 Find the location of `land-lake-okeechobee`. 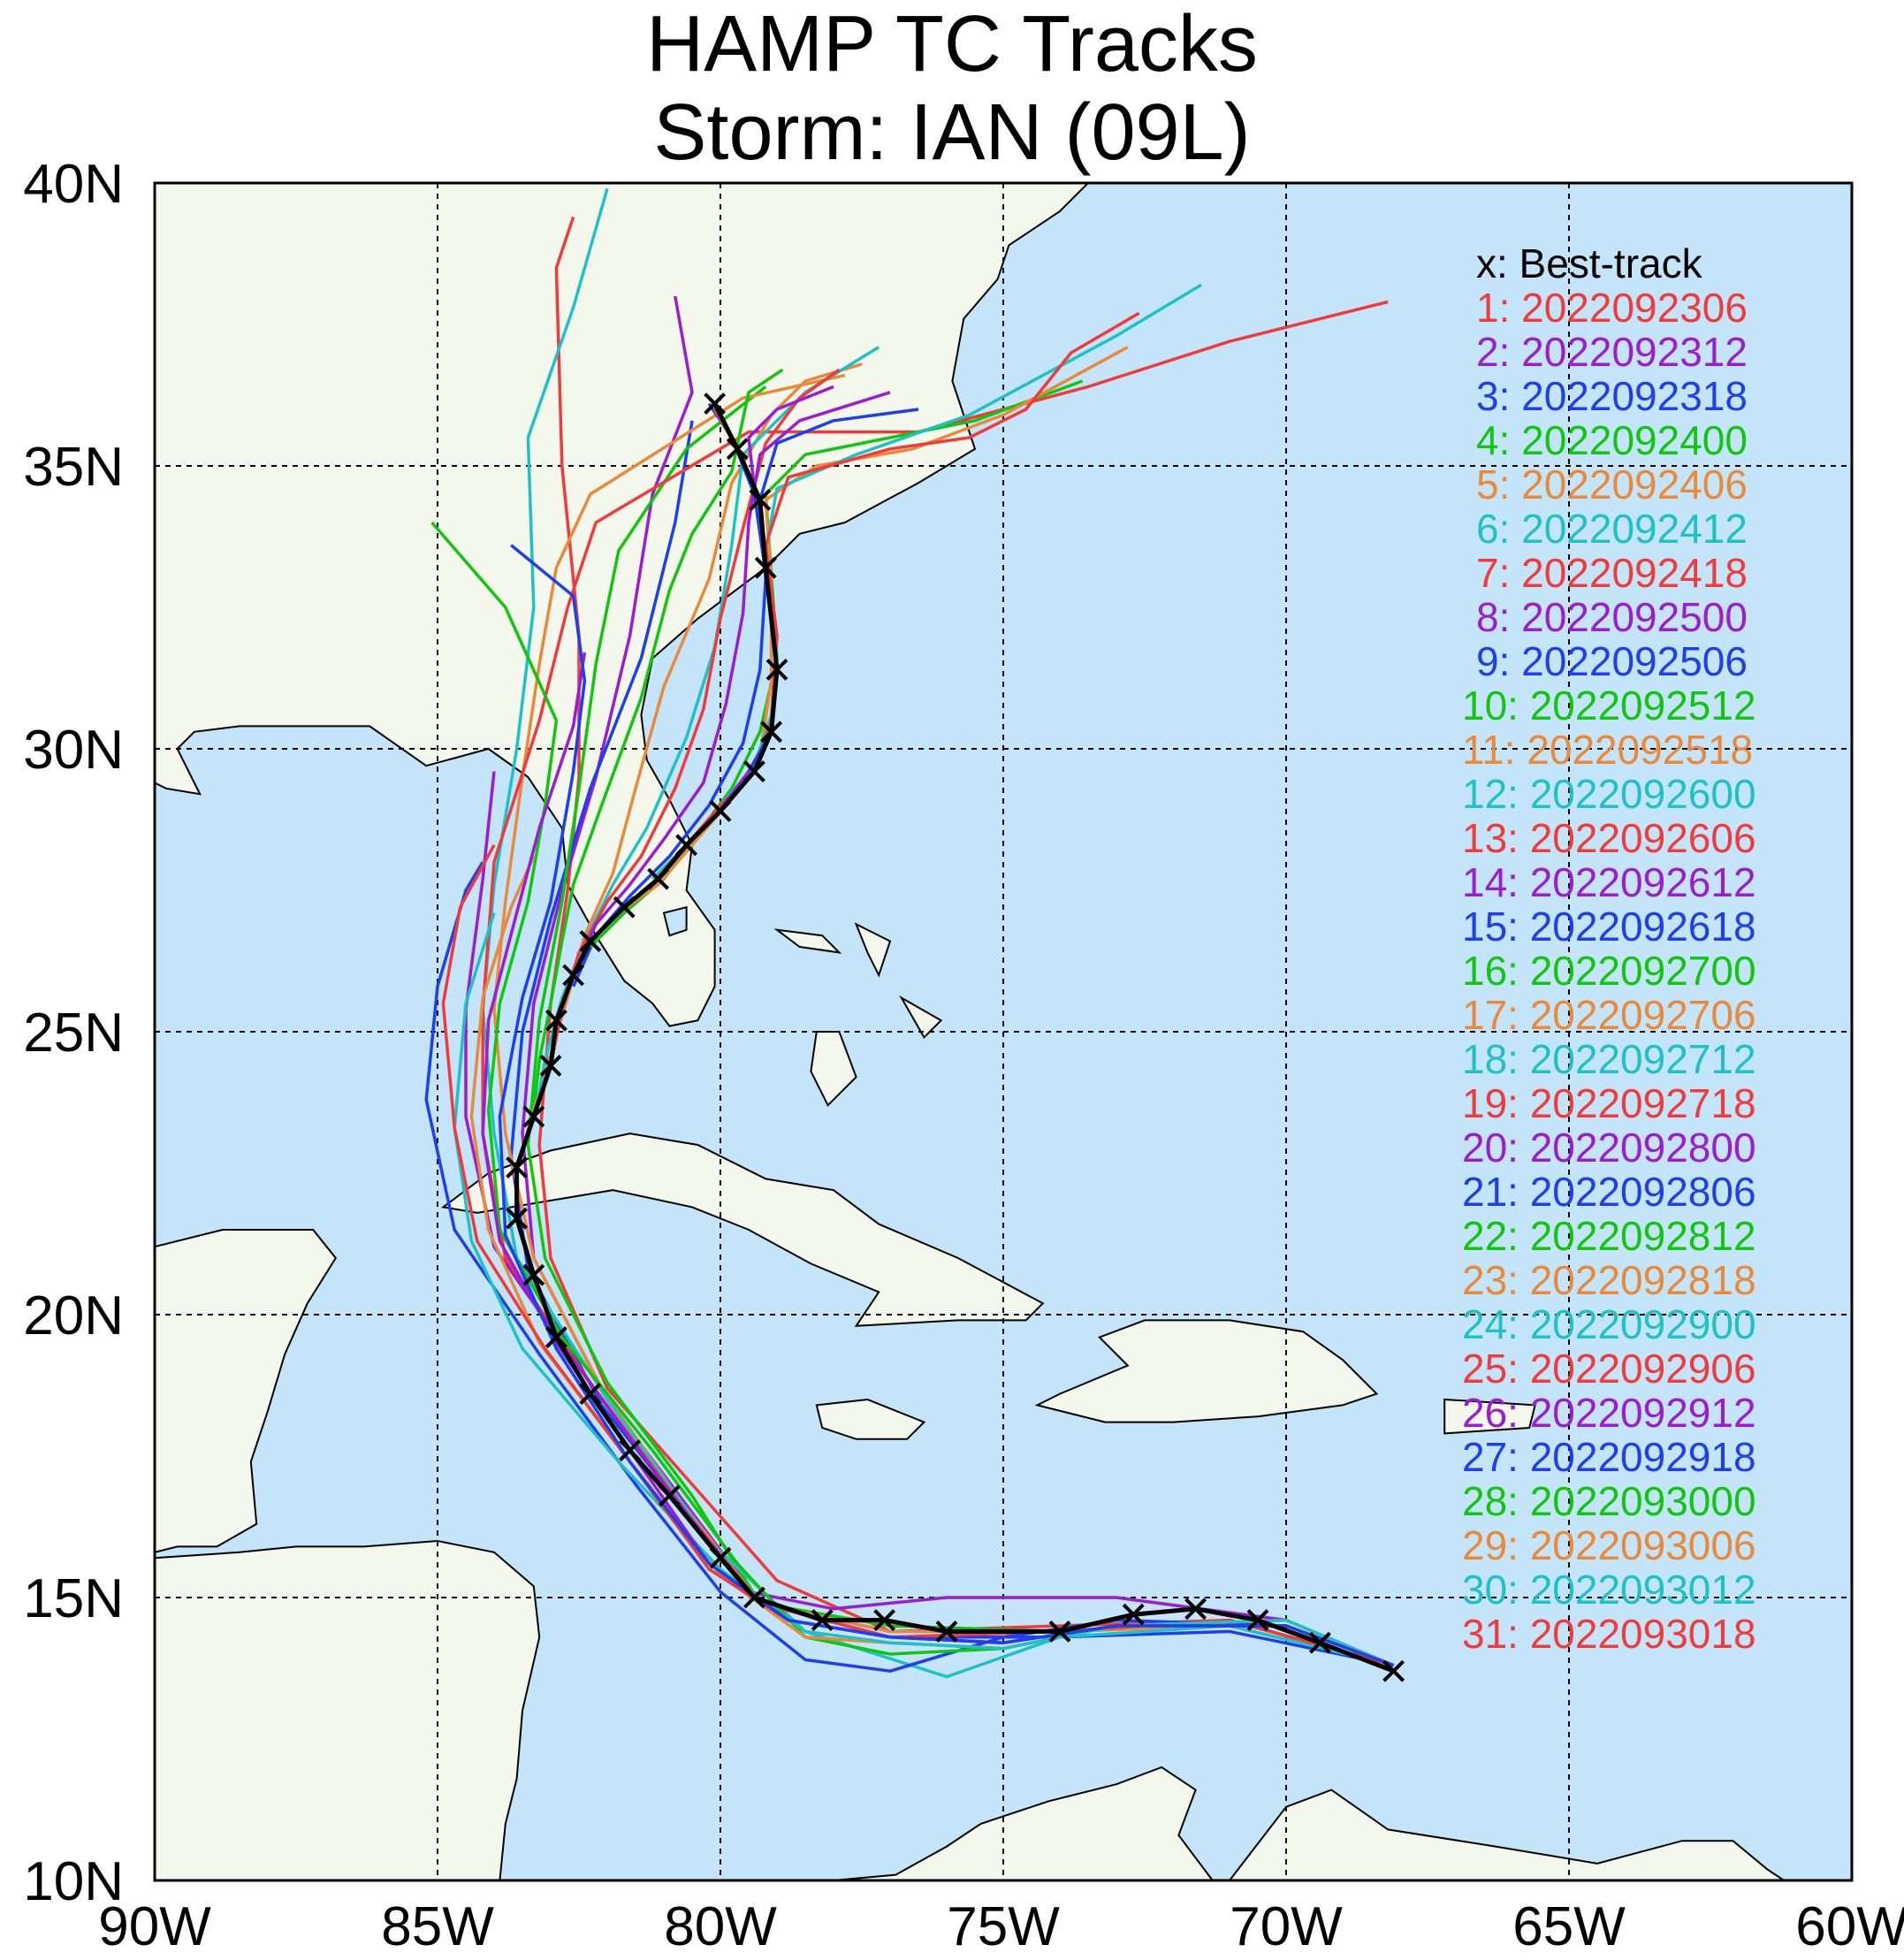

land-lake-okeechobee is located at coordinates (675, 921).